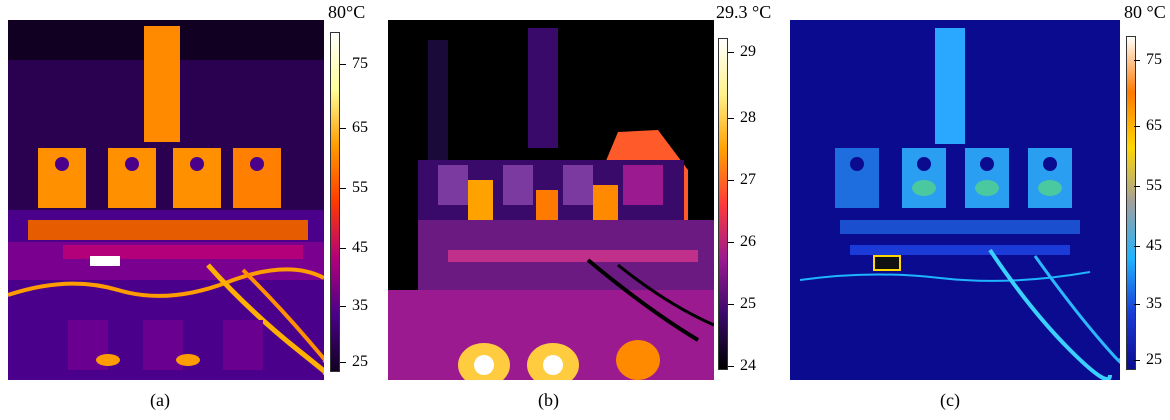 The width and height of the screenshot is (1170, 420). I want to click on colorbar-tick-a-1: 65, so click(360, 128).